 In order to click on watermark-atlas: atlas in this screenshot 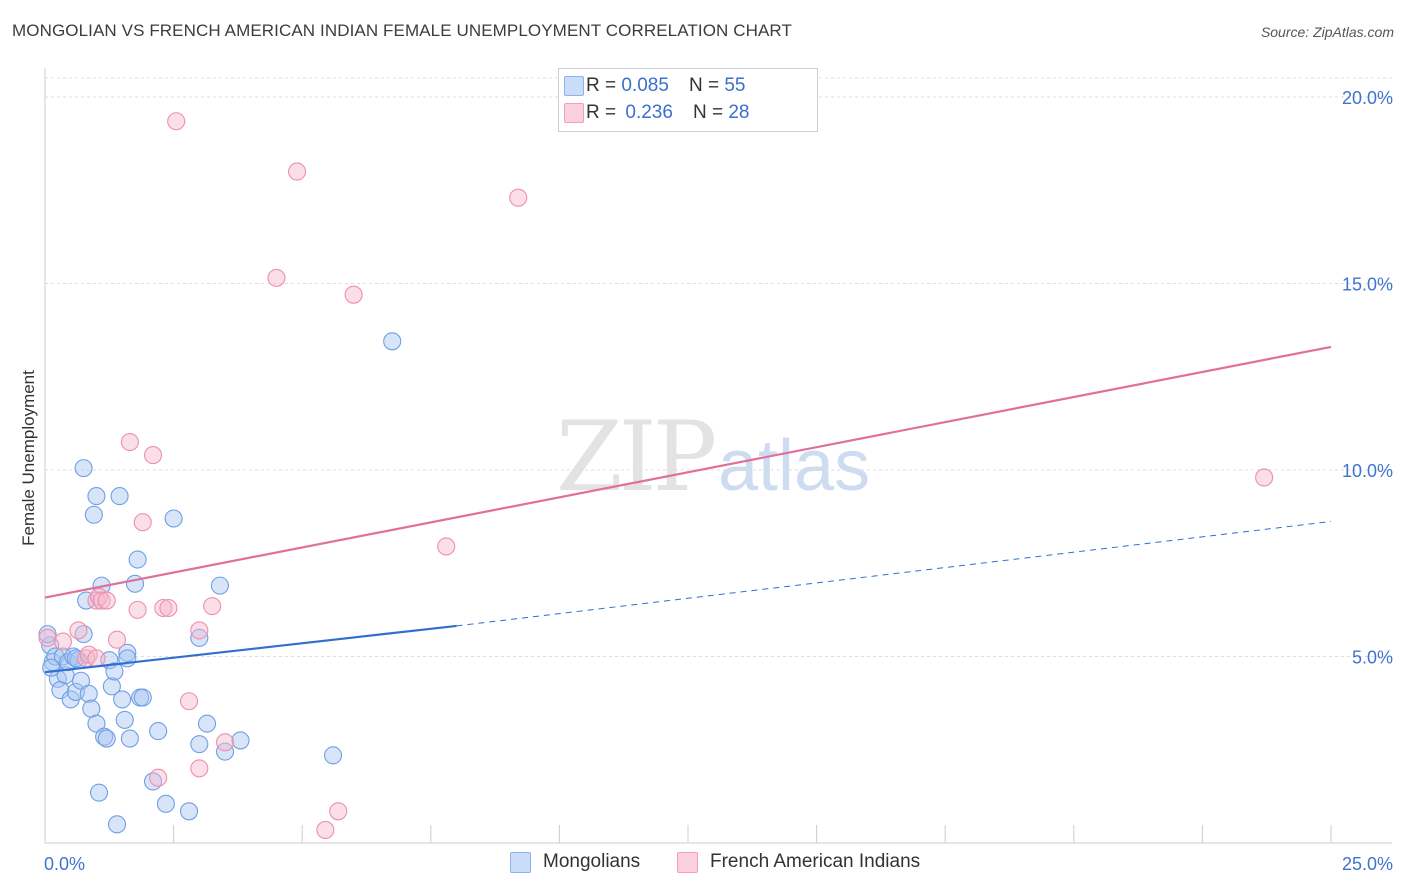, I will do `click(794, 466)`.